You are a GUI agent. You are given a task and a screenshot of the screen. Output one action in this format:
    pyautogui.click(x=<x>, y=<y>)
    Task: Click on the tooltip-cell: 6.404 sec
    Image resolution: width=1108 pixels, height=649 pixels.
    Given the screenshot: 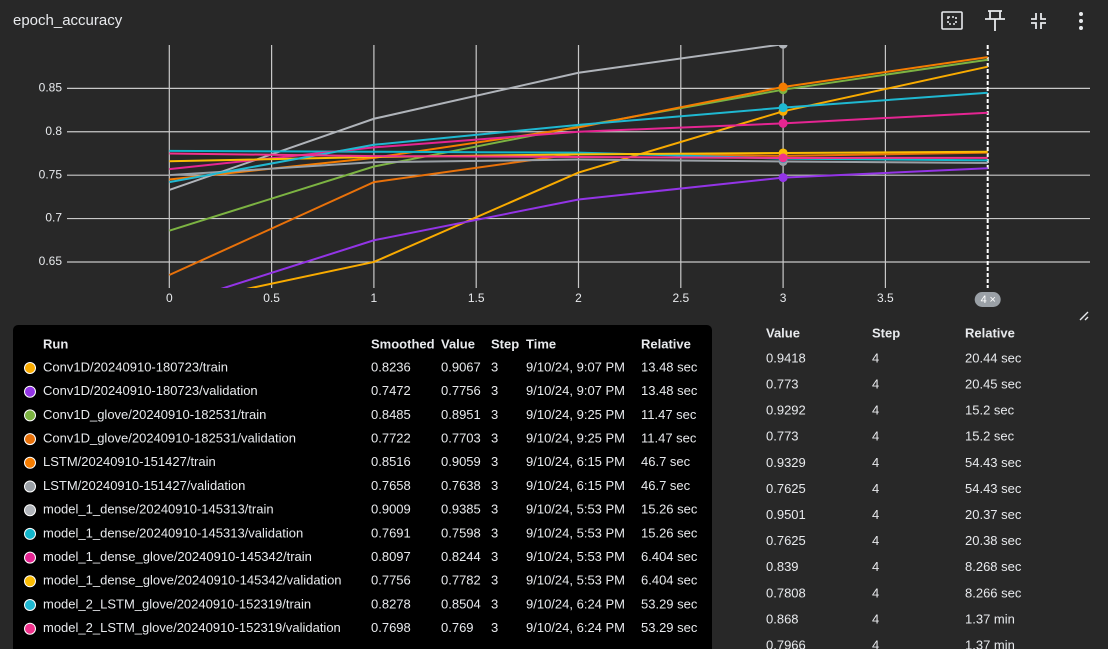 What is the action you would take?
    pyautogui.click(x=669, y=580)
    